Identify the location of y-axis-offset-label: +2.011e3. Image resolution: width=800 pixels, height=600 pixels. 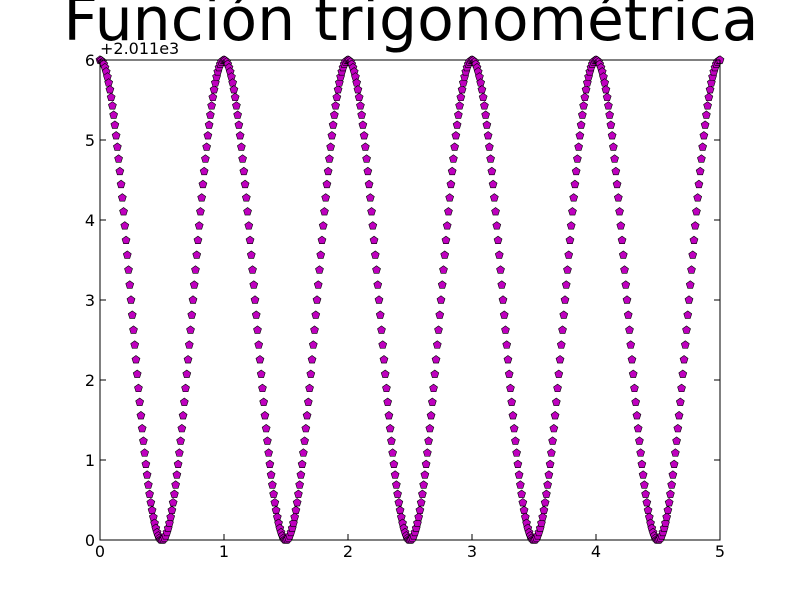
(139, 48).